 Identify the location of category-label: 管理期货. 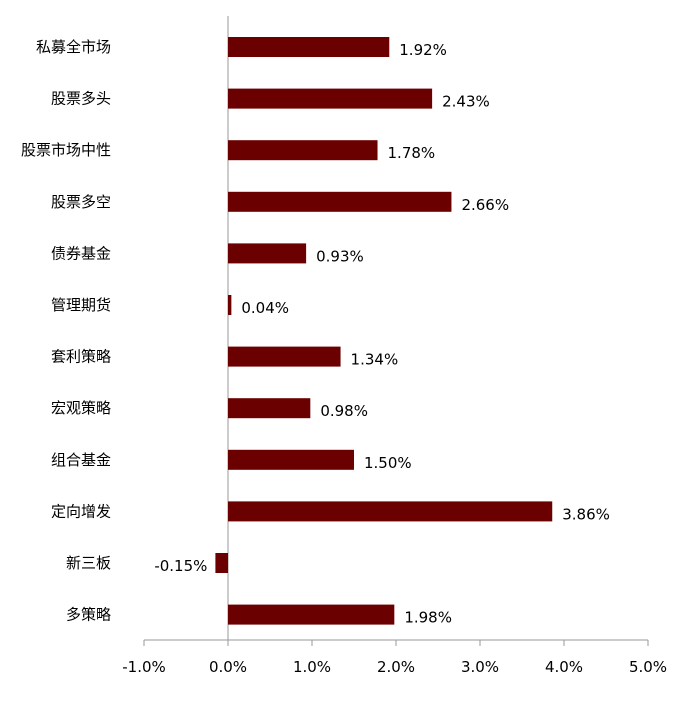
(81, 305).